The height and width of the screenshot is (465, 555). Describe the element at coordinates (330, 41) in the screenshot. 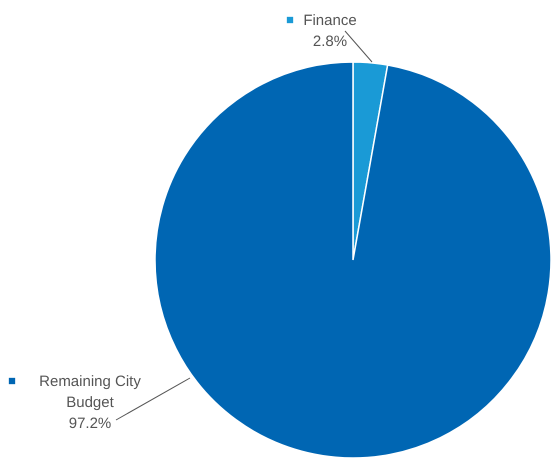

I see `data-label: 2.8%` at that location.